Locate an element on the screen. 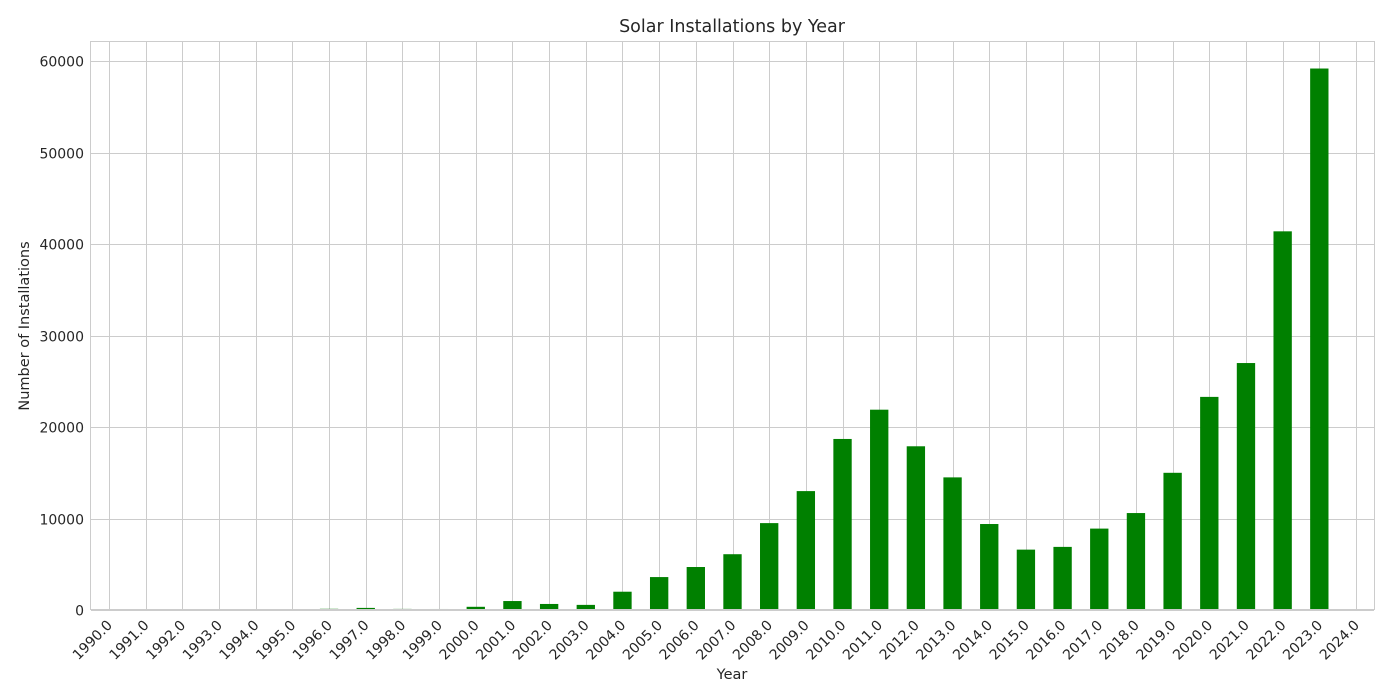 The width and height of the screenshot is (1400, 700). x-tick-label: 2020.0 is located at coordinates (1193, 641).